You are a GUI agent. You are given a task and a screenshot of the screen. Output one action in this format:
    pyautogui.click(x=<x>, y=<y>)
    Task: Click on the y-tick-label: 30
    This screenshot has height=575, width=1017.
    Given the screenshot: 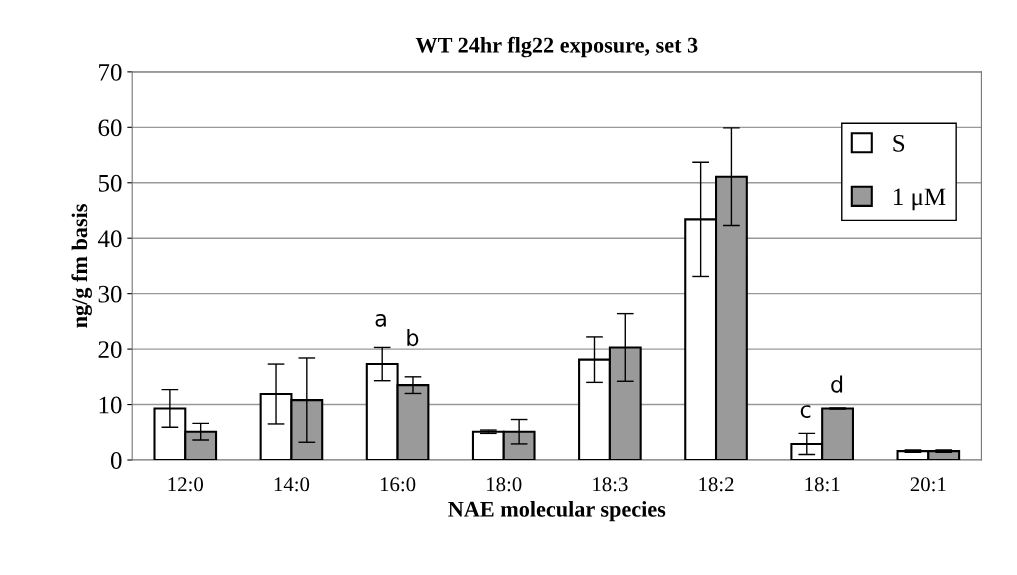 What is the action you would take?
    pyautogui.click(x=110, y=294)
    